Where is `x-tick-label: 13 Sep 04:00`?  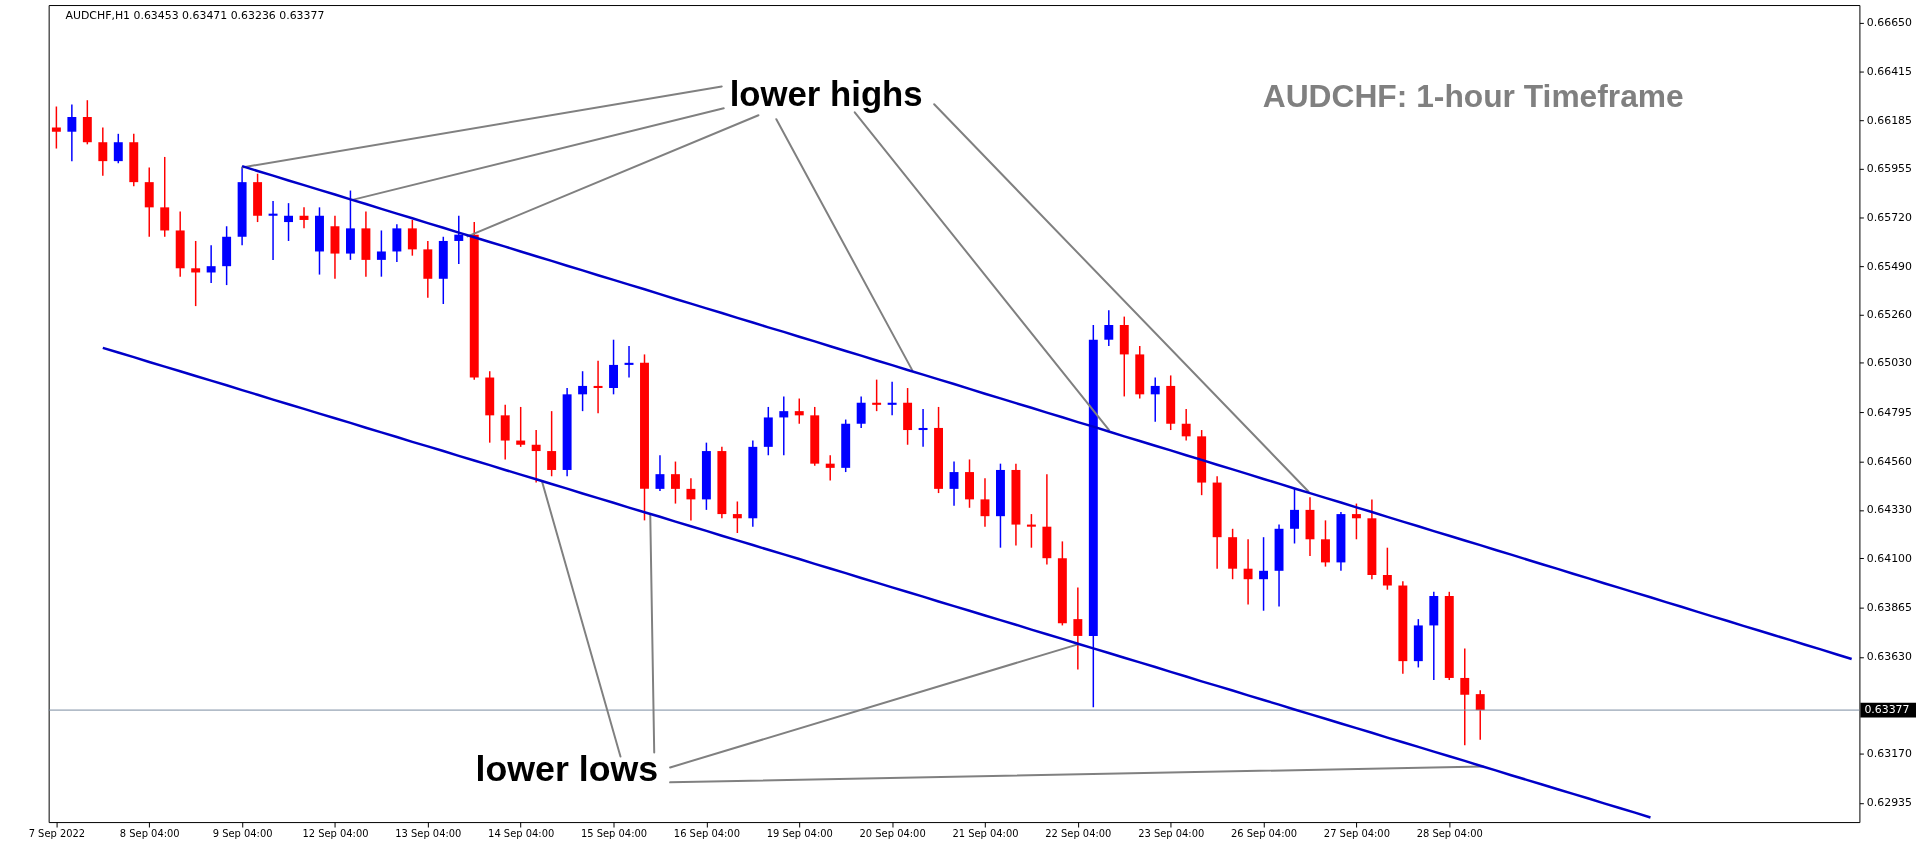
x-tick-label: 13 Sep 04:00 is located at coordinates (428, 834).